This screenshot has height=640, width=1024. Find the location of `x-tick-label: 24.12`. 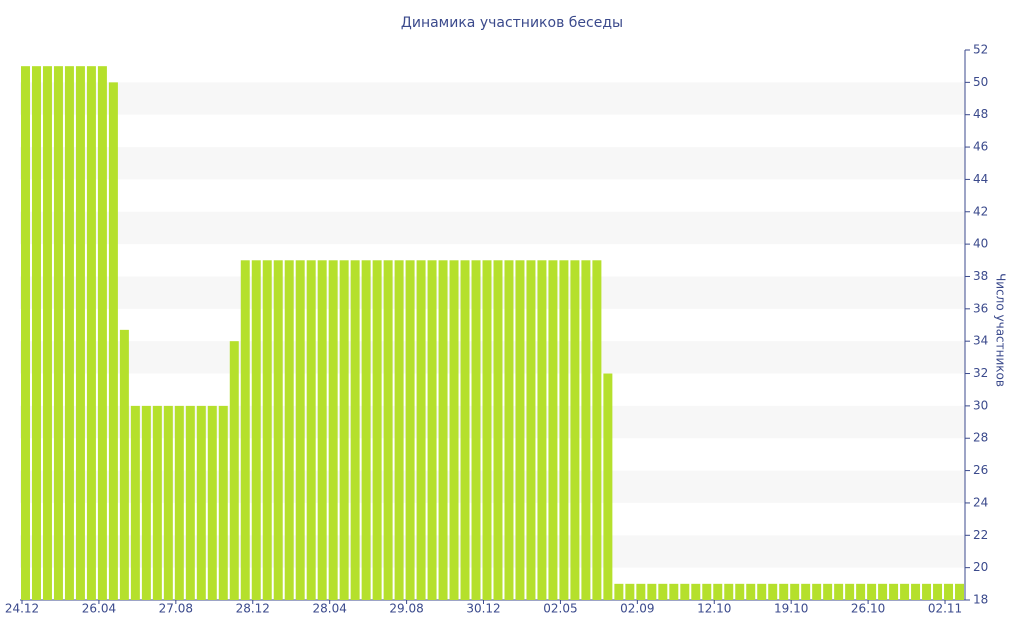

x-tick-label: 24.12 is located at coordinates (22, 609).